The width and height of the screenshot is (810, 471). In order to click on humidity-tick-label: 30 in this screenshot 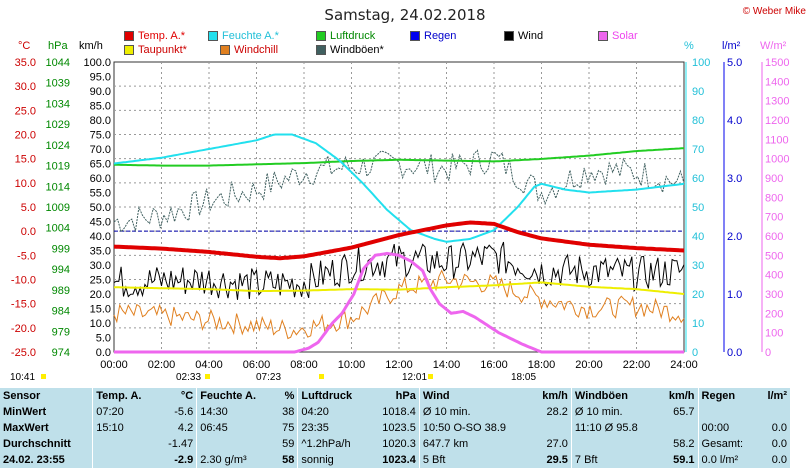, I will do `click(698, 266)`.